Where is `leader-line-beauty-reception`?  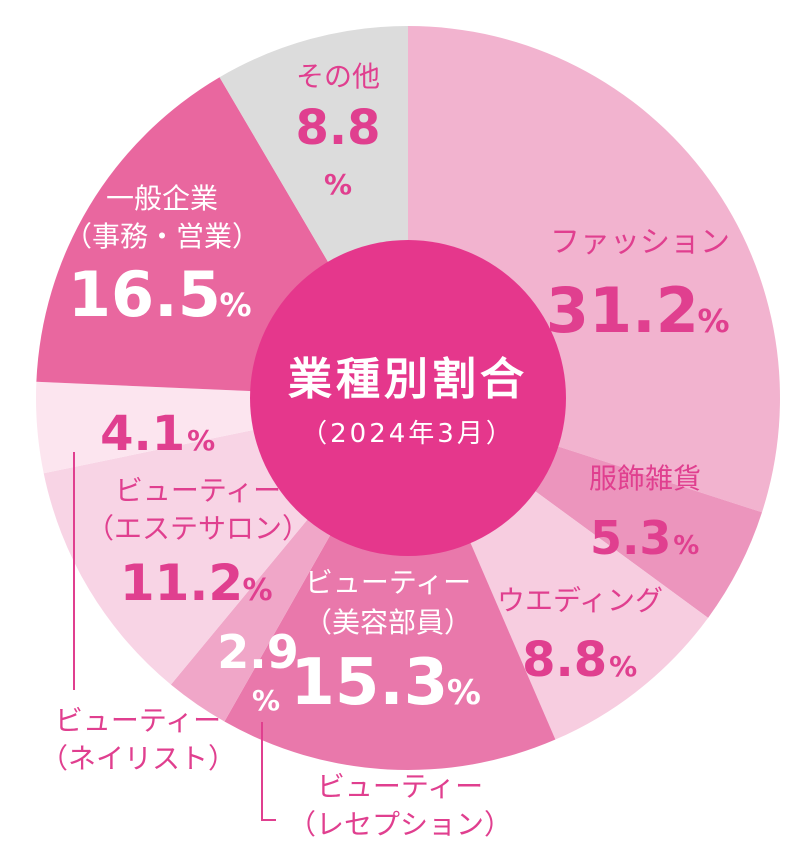
leader-line-beauty-reception is located at coordinates (268, 771).